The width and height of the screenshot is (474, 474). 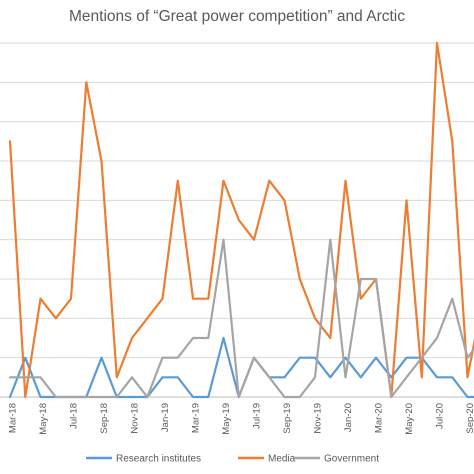 What do you see at coordinates (165, 417) in the screenshot?
I see `x-tick-label: Jan-19` at bounding box center [165, 417].